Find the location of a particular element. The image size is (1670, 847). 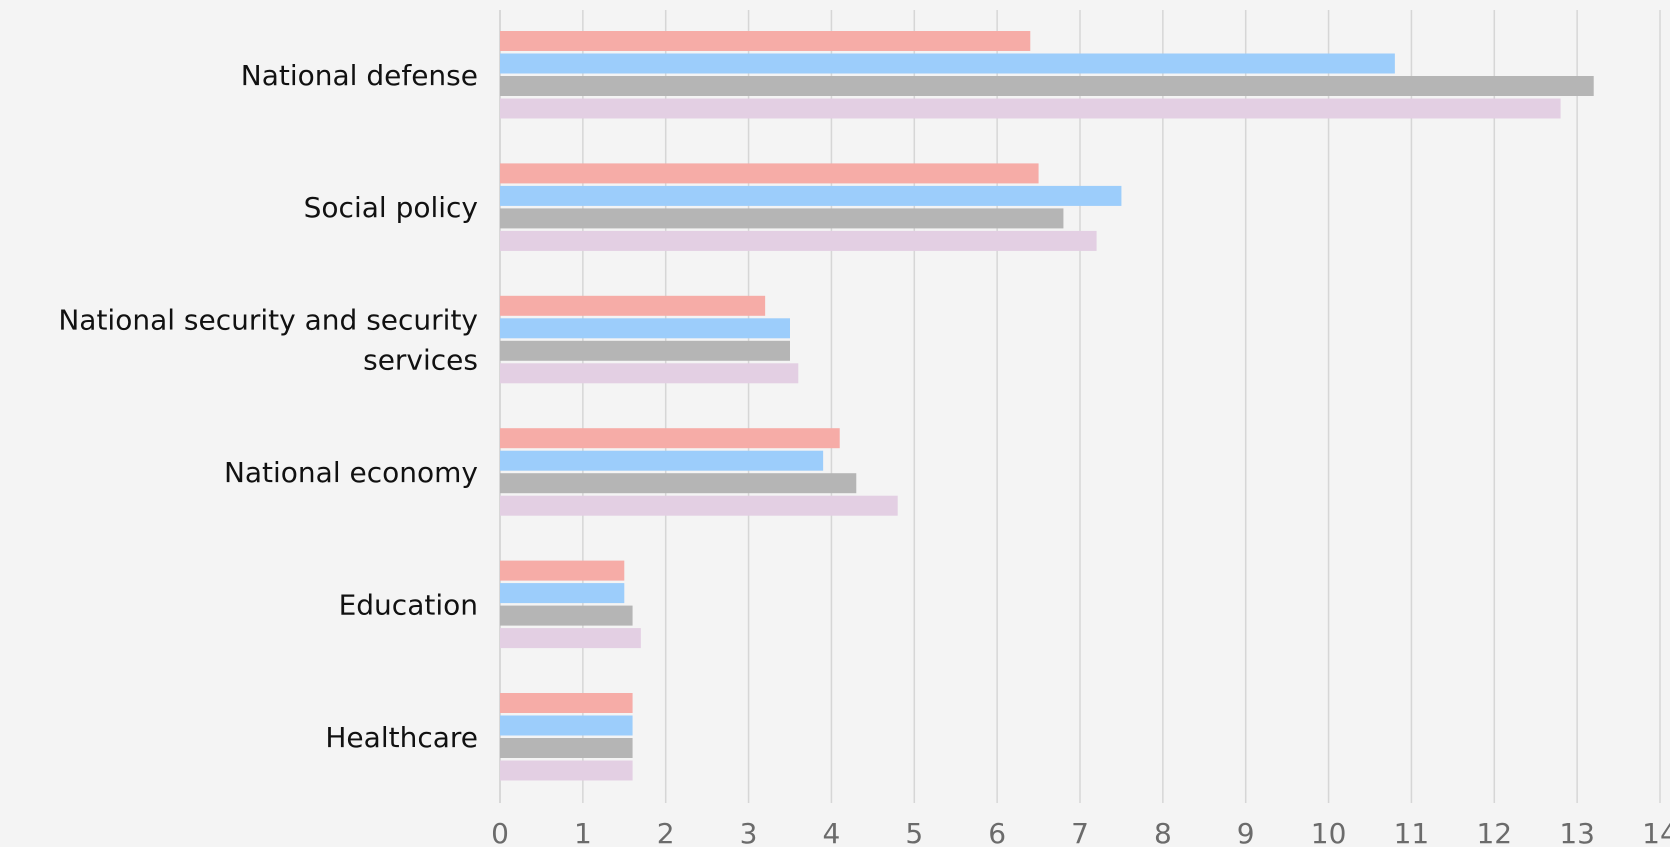

x-tick-label-1: 1 is located at coordinates (583, 832).